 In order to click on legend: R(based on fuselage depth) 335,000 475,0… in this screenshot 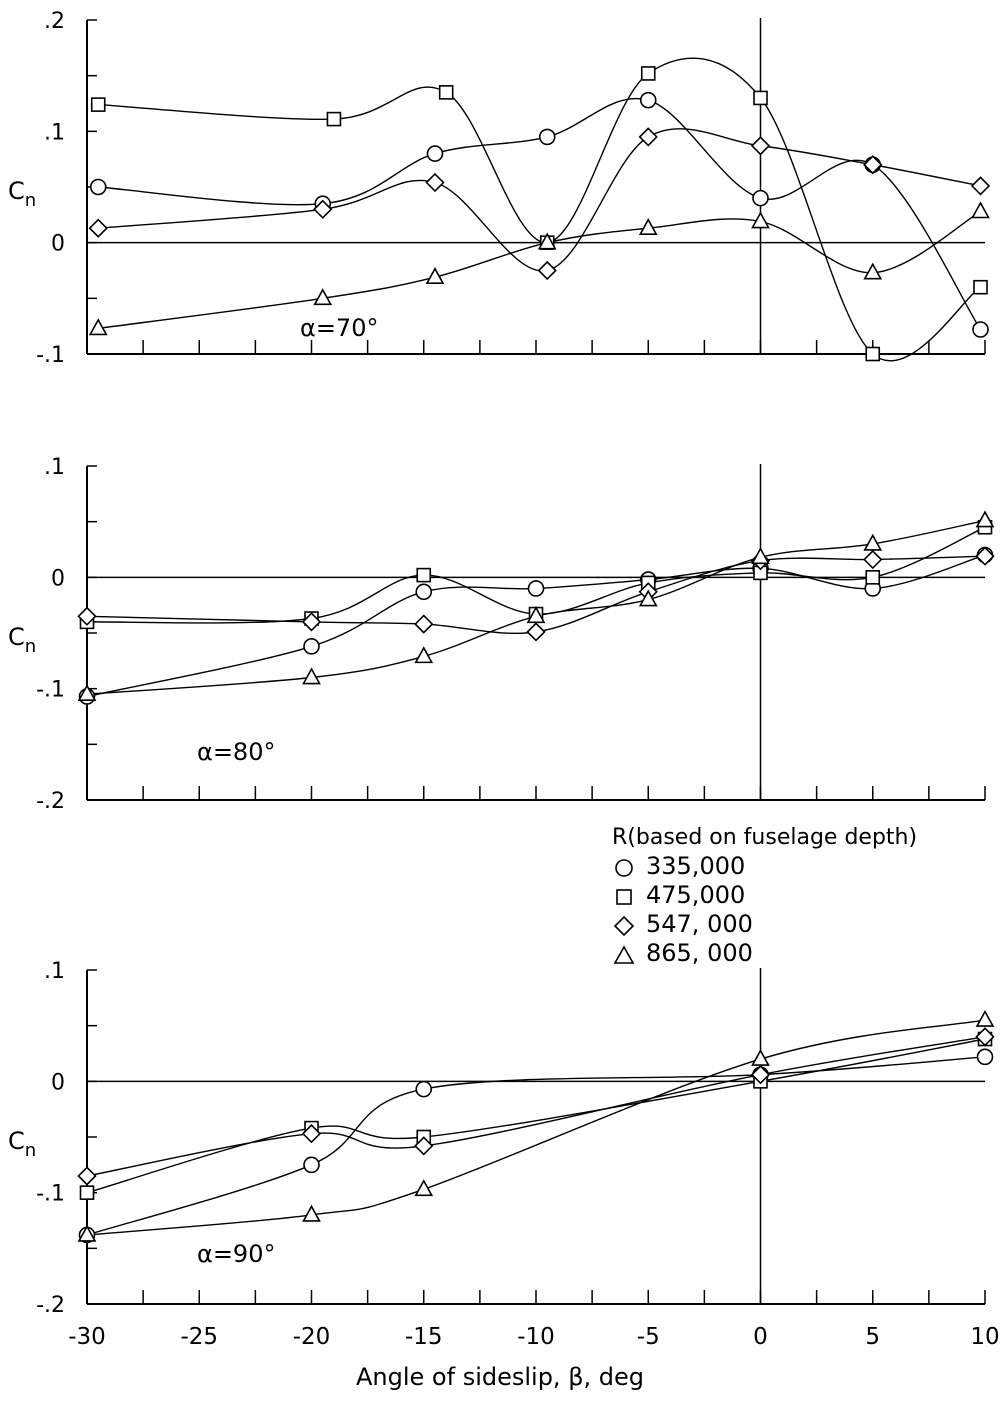, I will do `click(802, 896)`.